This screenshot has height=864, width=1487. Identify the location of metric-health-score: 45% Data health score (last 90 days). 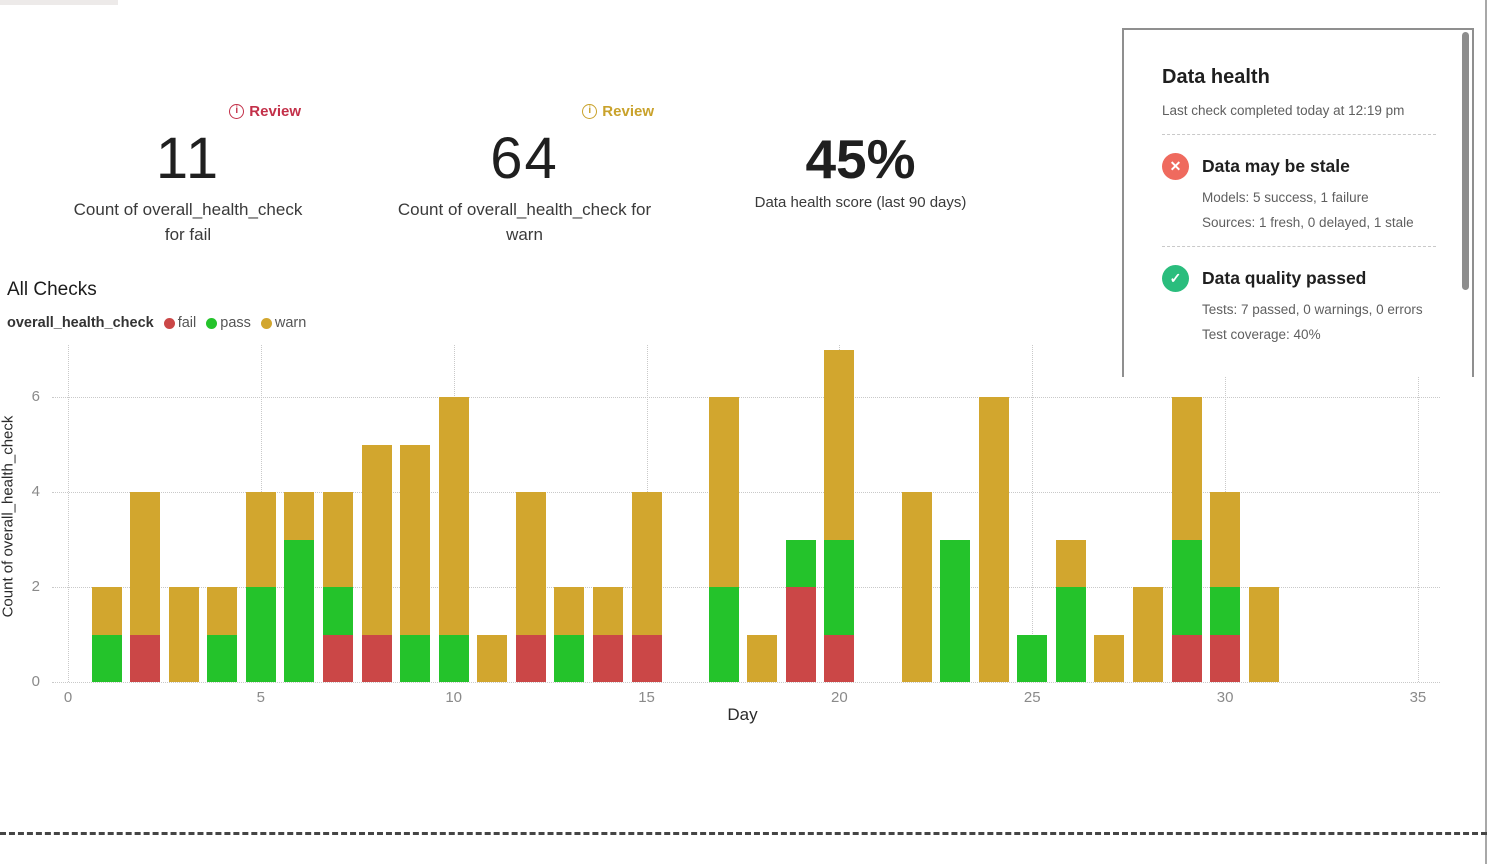
(860, 157).